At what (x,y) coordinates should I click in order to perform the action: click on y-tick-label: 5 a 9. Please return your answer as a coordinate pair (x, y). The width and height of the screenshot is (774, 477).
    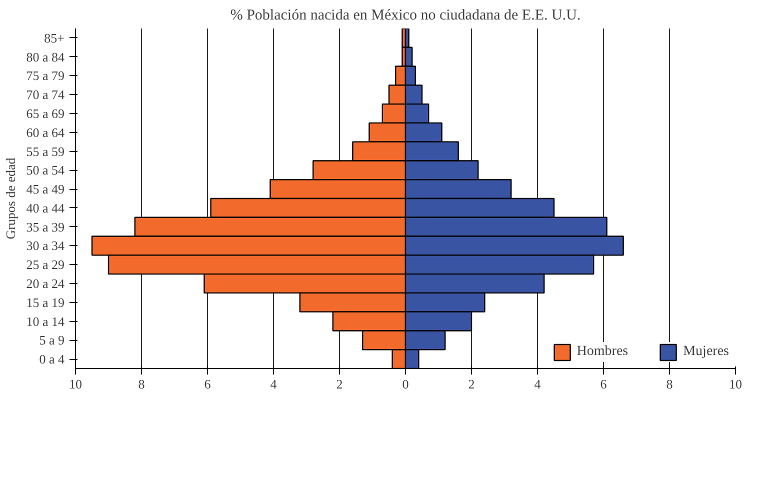
    Looking at the image, I should click on (52, 340).